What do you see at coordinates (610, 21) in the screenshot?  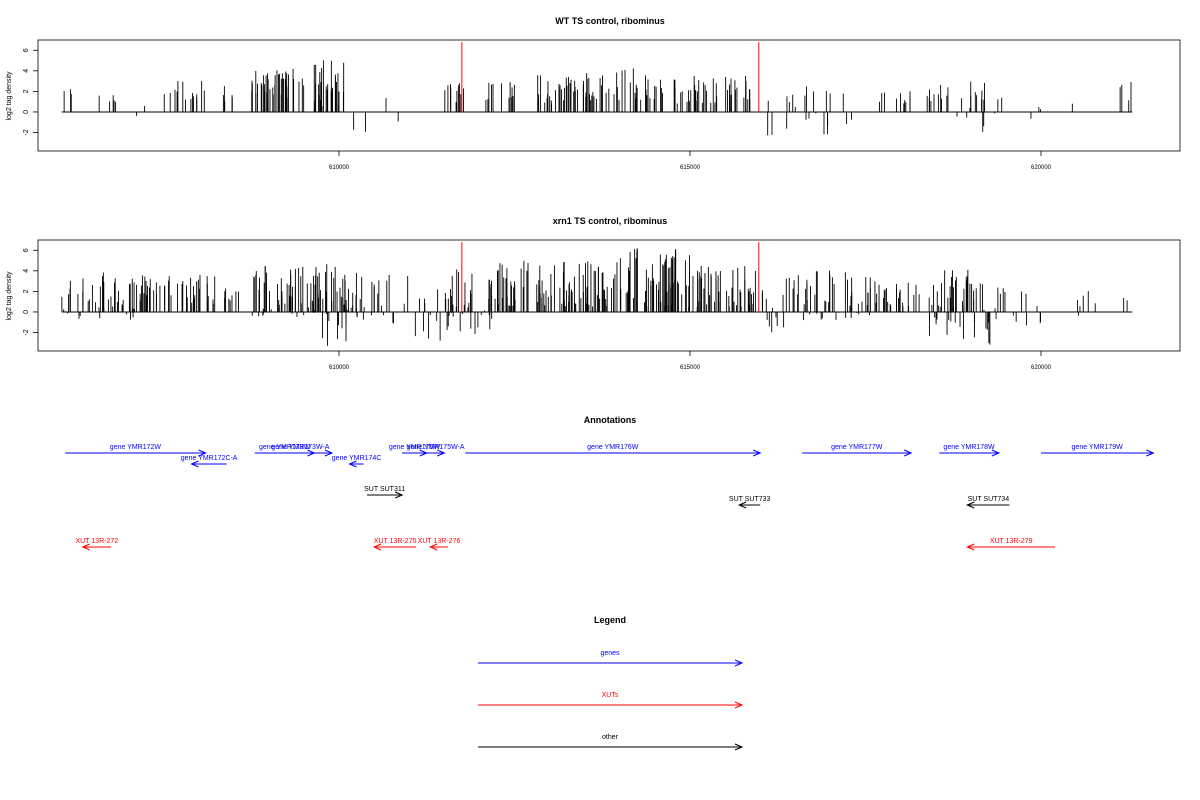 I see `panel-wt-title: WT TS control, ribominus` at bounding box center [610, 21].